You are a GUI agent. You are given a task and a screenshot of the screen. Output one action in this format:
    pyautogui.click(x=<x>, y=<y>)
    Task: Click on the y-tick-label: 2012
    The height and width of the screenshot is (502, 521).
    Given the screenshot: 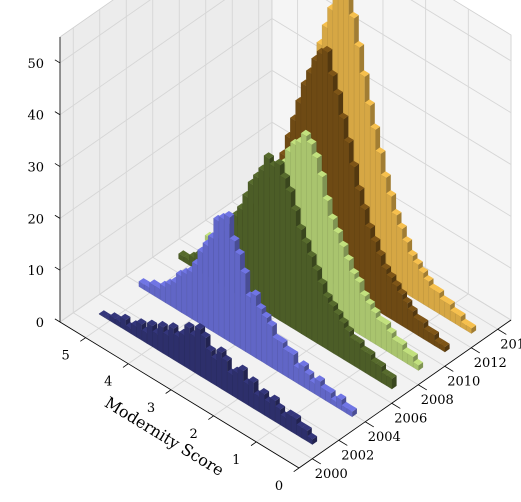 What is the action you would take?
    pyautogui.click(x=490, y=363)
    